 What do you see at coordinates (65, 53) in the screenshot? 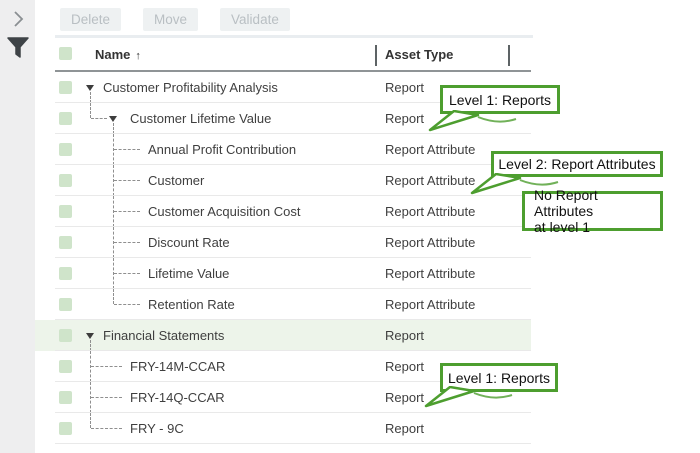
I see `select-all-checkbox` at bounding box center [65, 53].